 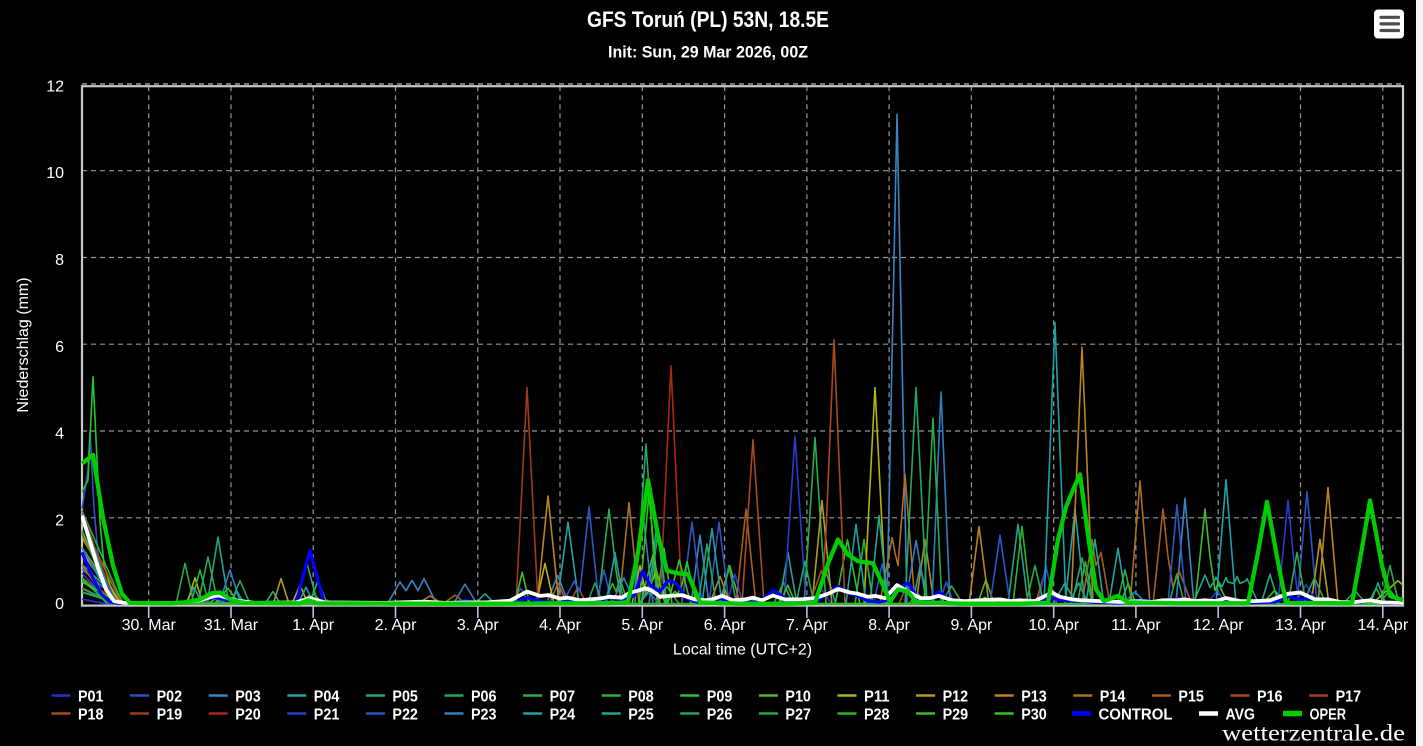 I want to click on svg-text: 3. Apr, so click(x=478, y=625).